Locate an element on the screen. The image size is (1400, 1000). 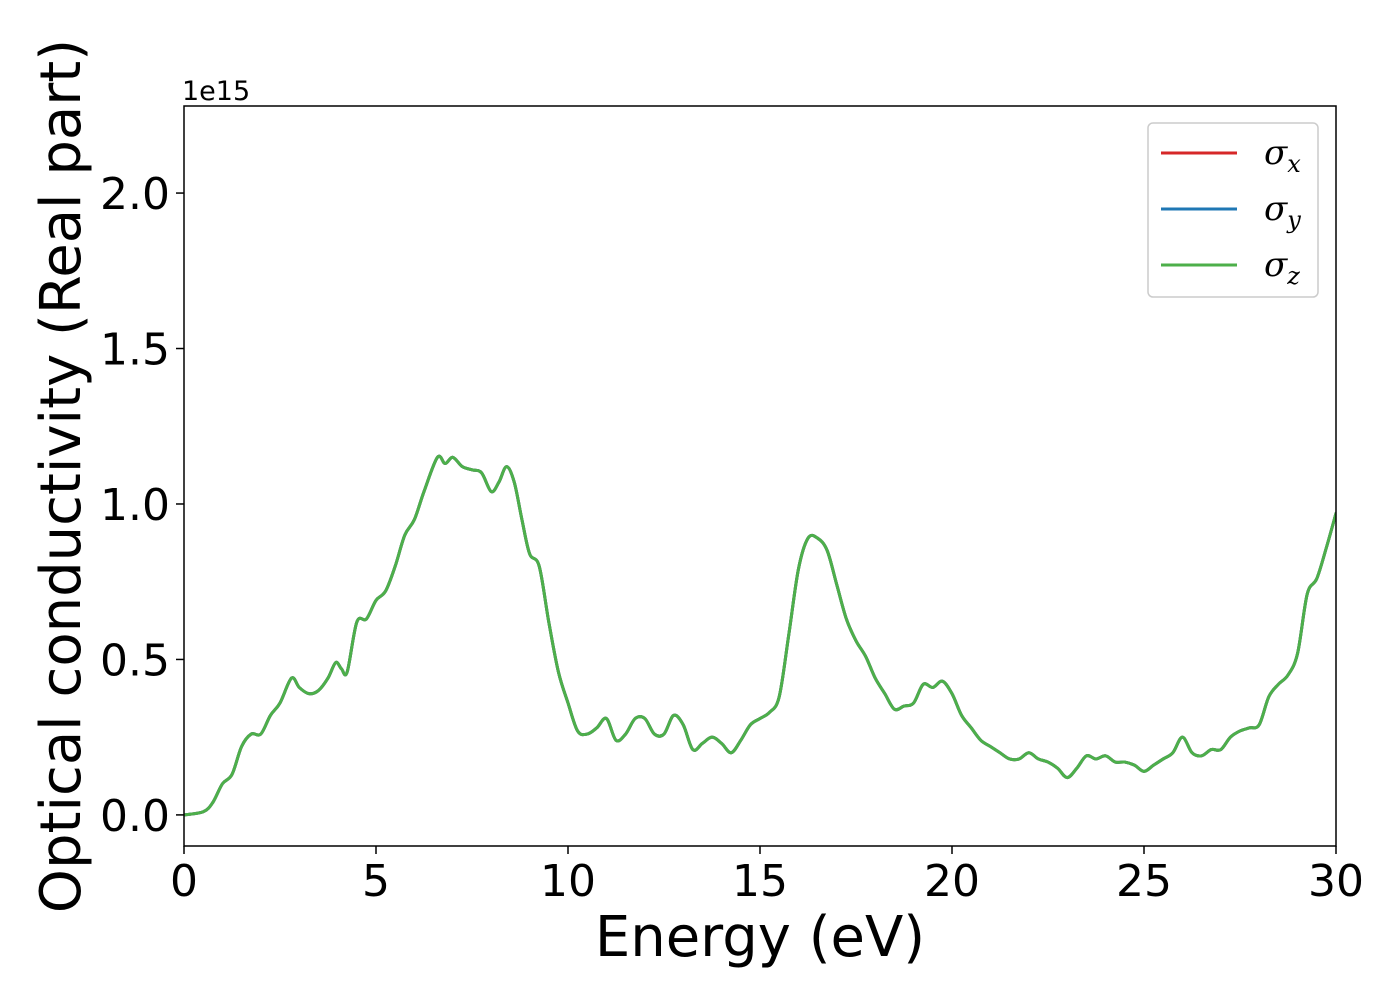
y-tick-label: 0.5 is located at coordinates (135, 660).